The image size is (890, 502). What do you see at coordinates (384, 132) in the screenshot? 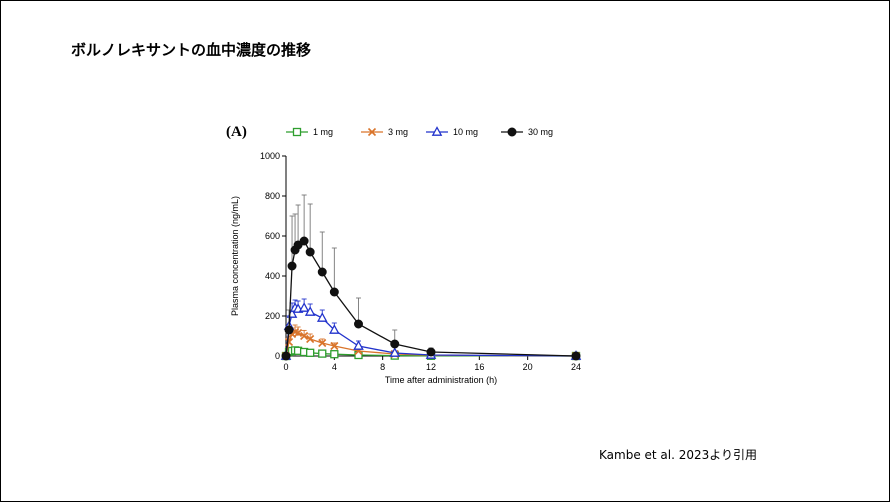
I see `legend-item: 3 mg` at bounding box center [384, 132].